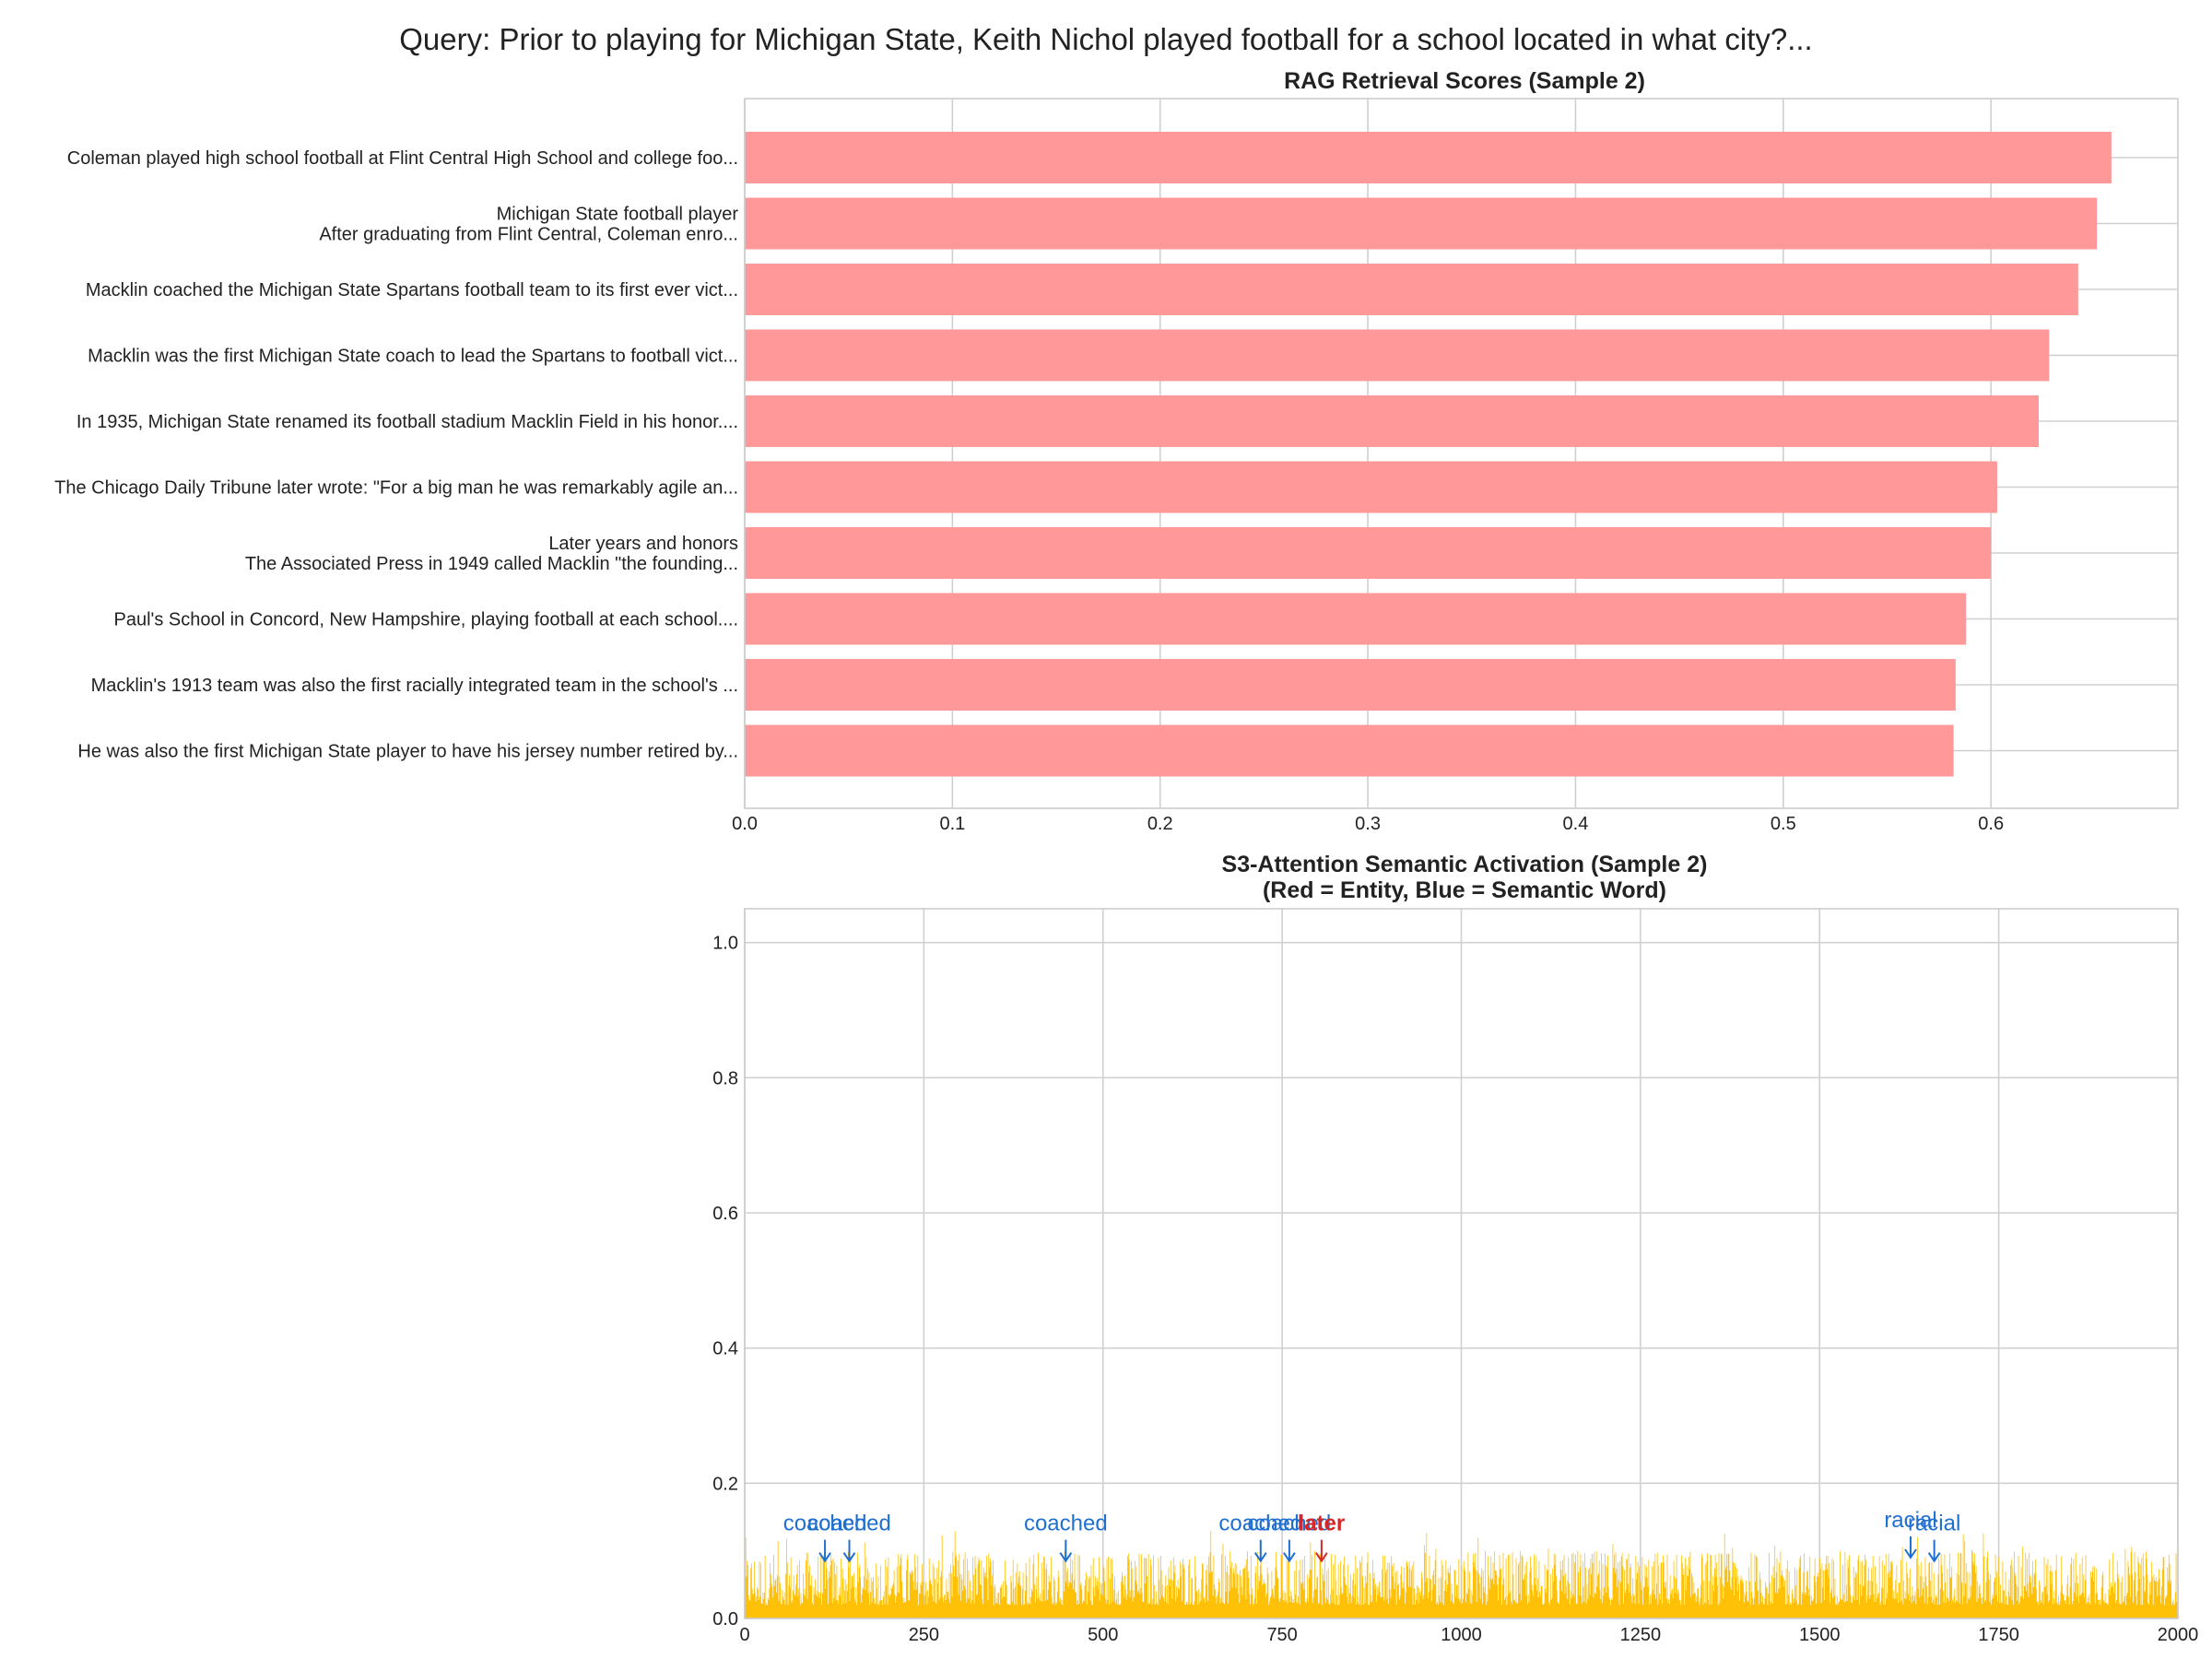 This screenshot has width=2212, height=1659. What do you see at coordinates (952, 824) in the screenshot?
I see `x-tick-label: 0.1` at bounding box center [952, 824].